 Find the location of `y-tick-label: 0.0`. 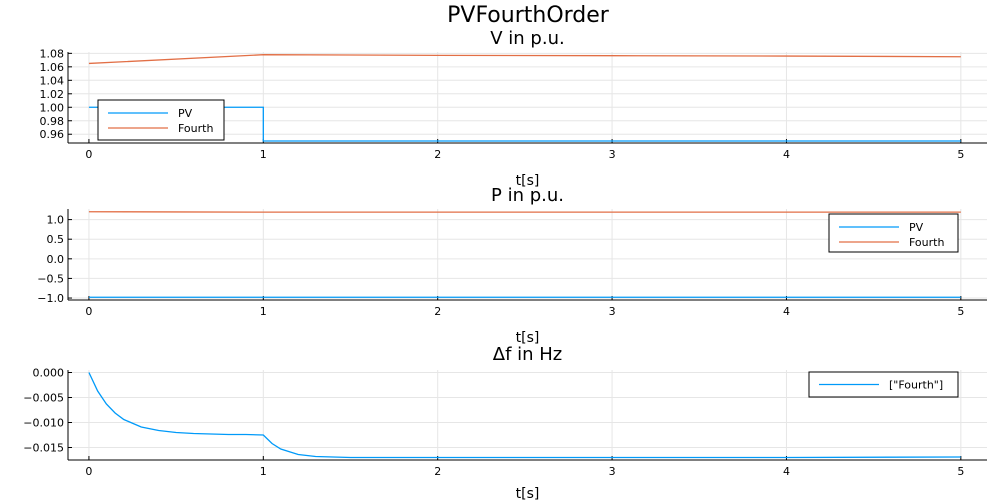

y-tick-label: 0.0 is located at coordinates (56, 259).